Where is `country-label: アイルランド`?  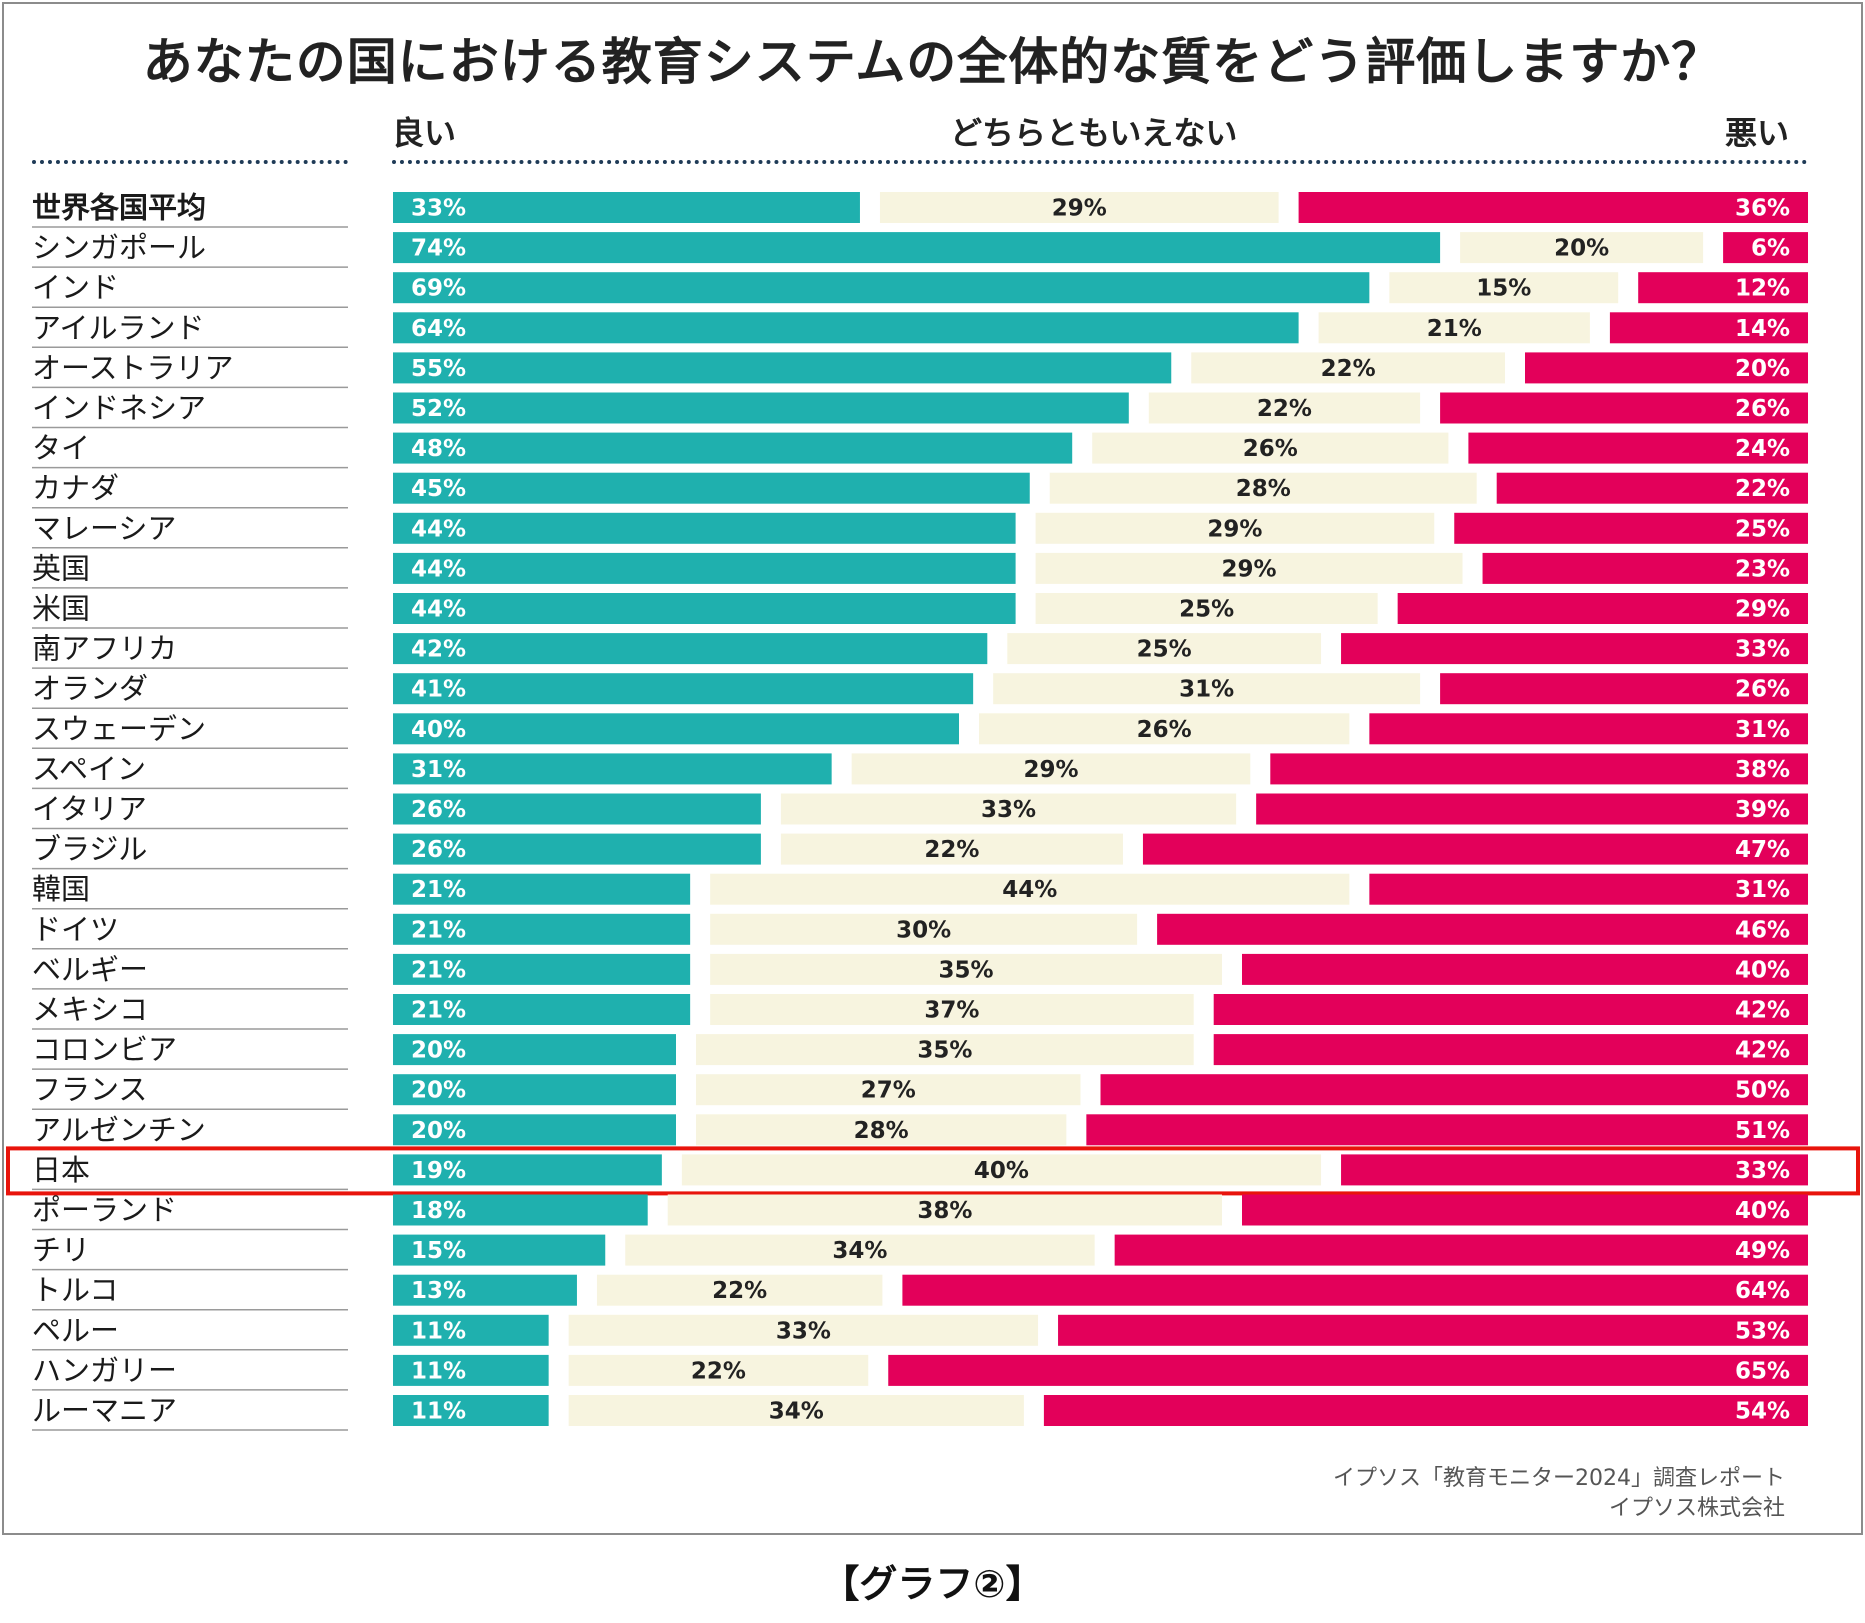 country-label: アイルランド is located at coordinates (118, 328).